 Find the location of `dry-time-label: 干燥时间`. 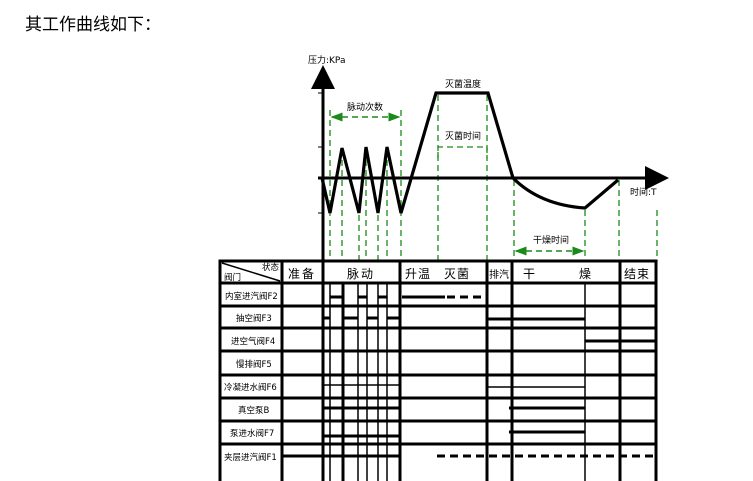

dry-time-label: 干燥时间 is located at coordinates (551, 240).